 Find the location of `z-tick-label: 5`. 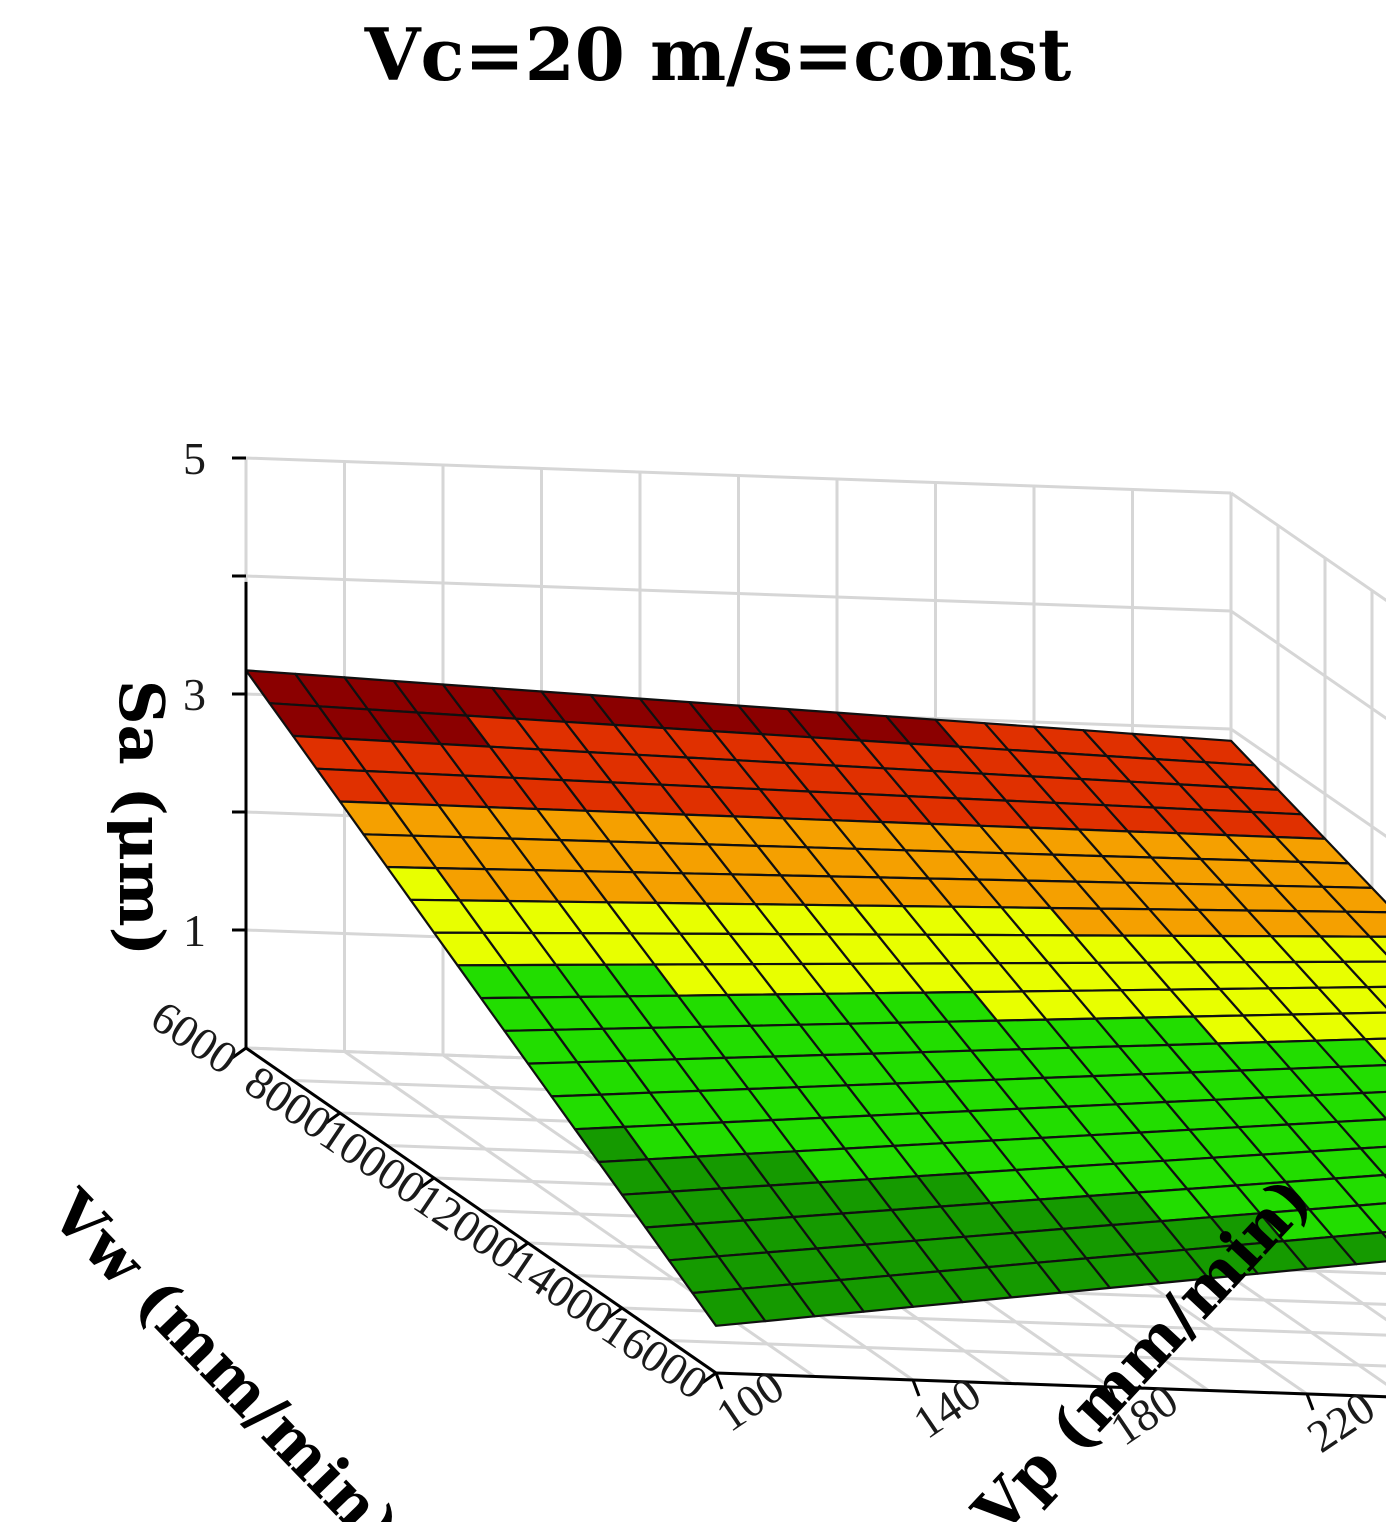

z-tick-label: 5 is located at coordinates (194, 458).